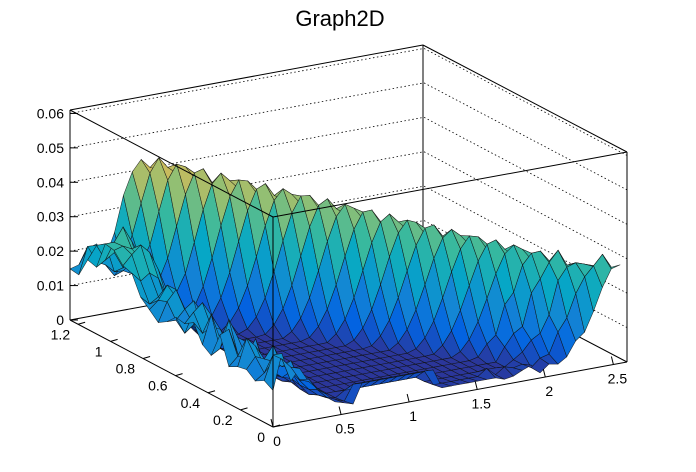 This screenshot has height=472, width=696. Describe the element at coordinates (549, 391) in the screenshot. I see `x-tick-label: 2` at that location.